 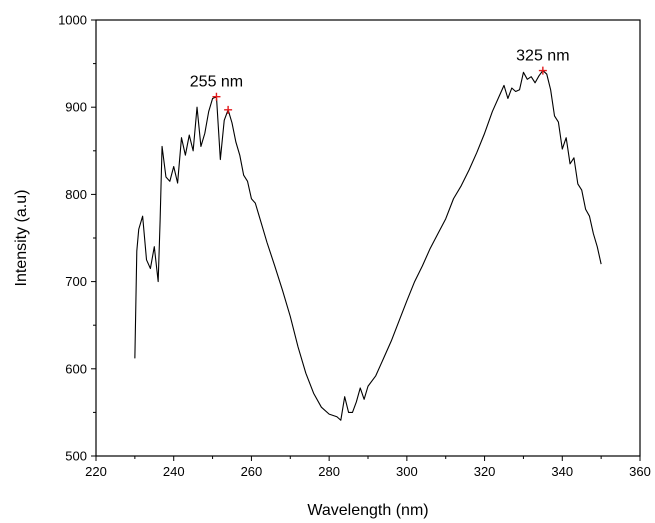 What do you see at coordinates (72, 20) in the screenshot?
I see `y-tick-label: 1000` at bounding box center [72, 20].